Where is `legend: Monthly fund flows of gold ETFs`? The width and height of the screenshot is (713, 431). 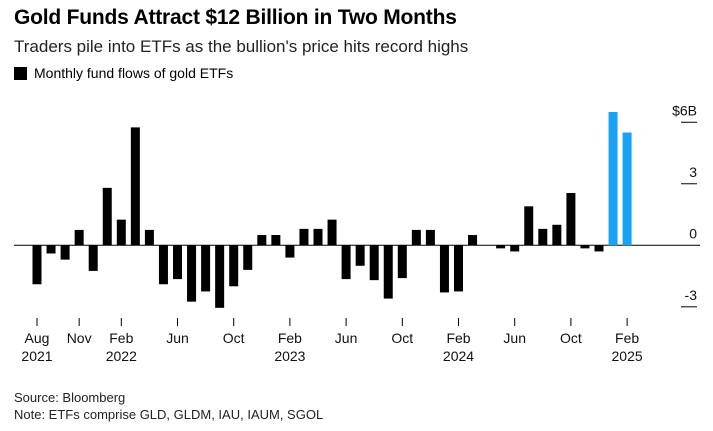
legend: Monthly fund flows of gold ETFs is located at coordinates (123, 73).